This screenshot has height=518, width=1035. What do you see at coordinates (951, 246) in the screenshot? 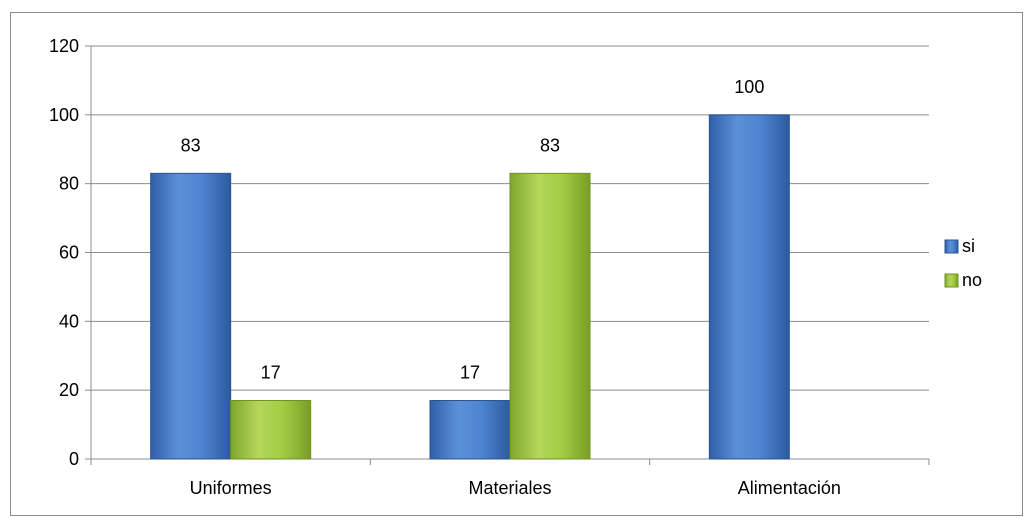
I see `legend-swatch-si` at bounding box center [951, 246].